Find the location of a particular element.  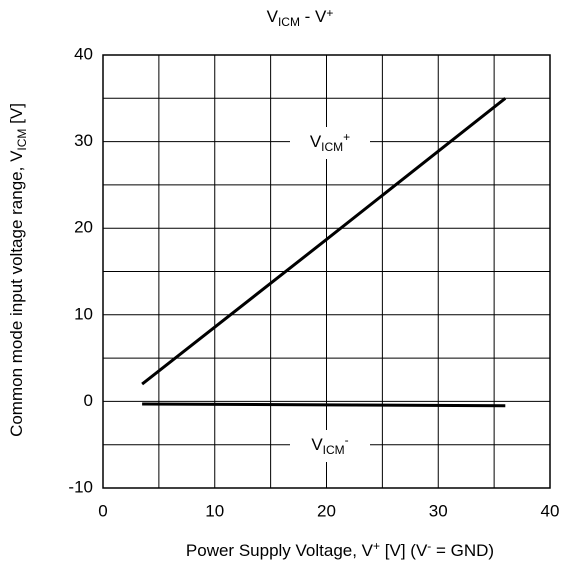

annotation: VICM- is located at coordinates (329, 445).